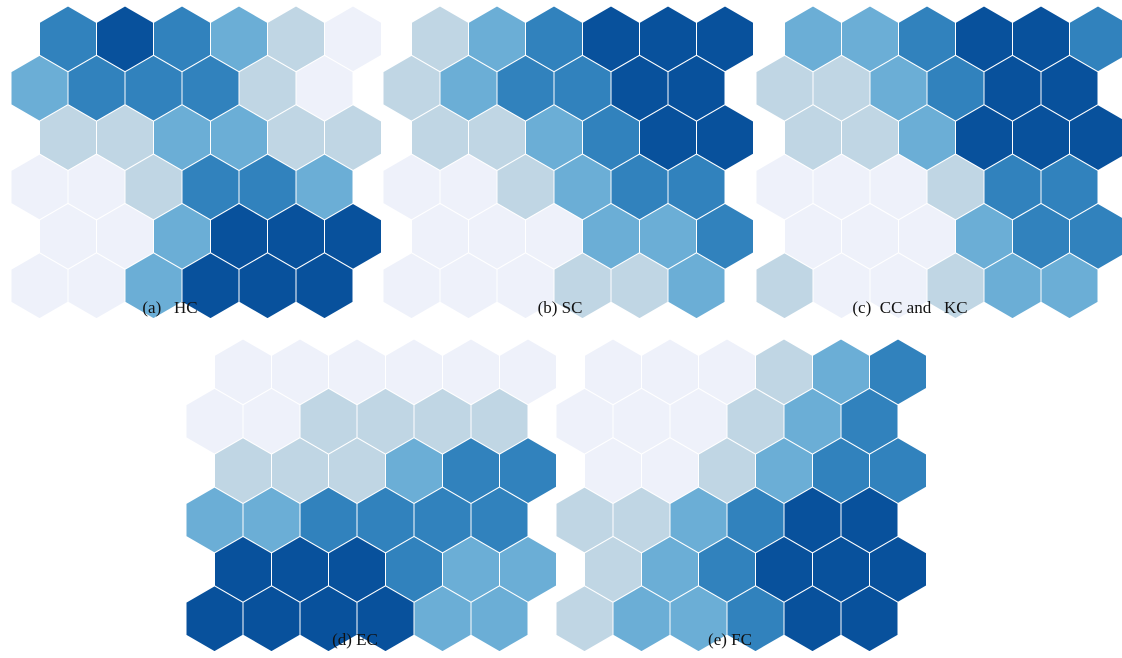 Image resolution: width=1122 pixels, height=658 pixels. What do you see at coordinates (910, 307) in the screenshot?
I see `caption-cc-kc: (c) CC and KC` at bounding box center [910, 307].